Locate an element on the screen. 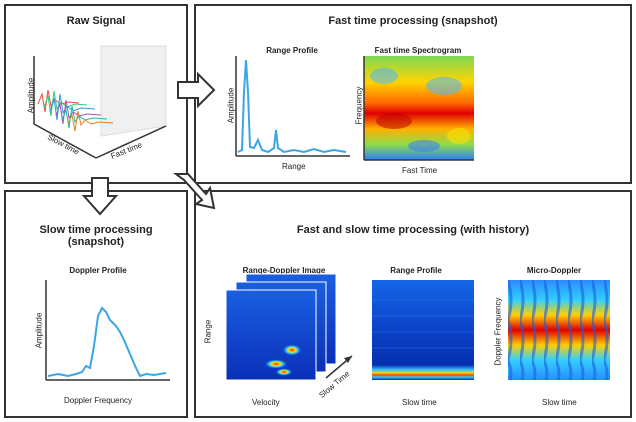 The height and width of the screenshot is (422, 636). raw-signal-panel: Raw Signal Amplitude Slow time Fast time is located at coordinates (96, 94).